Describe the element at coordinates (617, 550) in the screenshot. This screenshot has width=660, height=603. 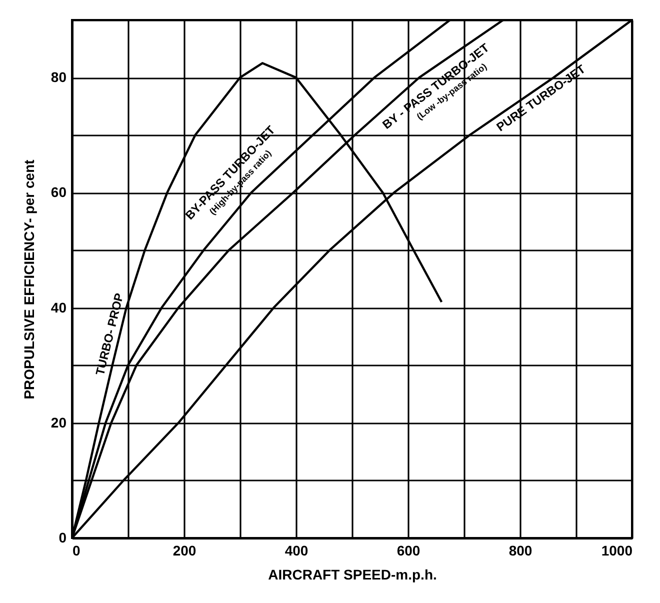
I see `x-tick-label: 1000` at that location.